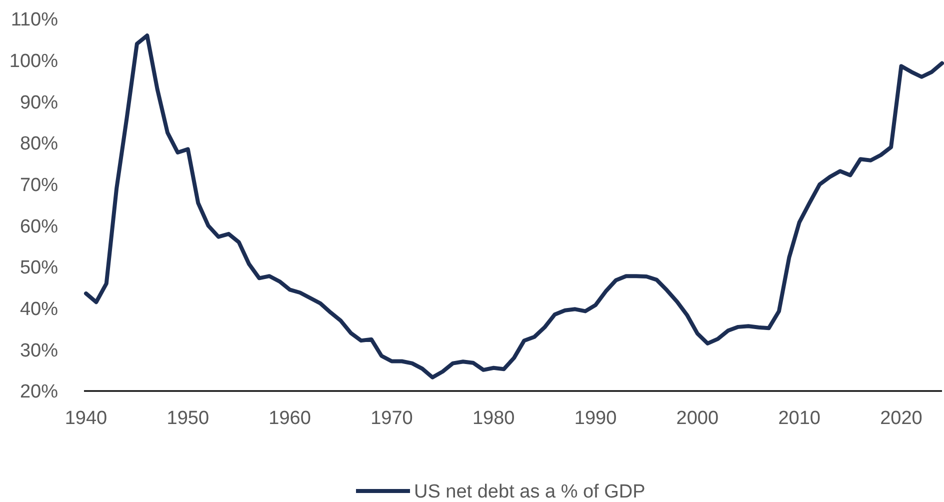 The height and width of the screenshot is (502, 944). Describe the element at coordinates (697, 418) in the screenshot. I see `x-tick-label: 2000` at that location.